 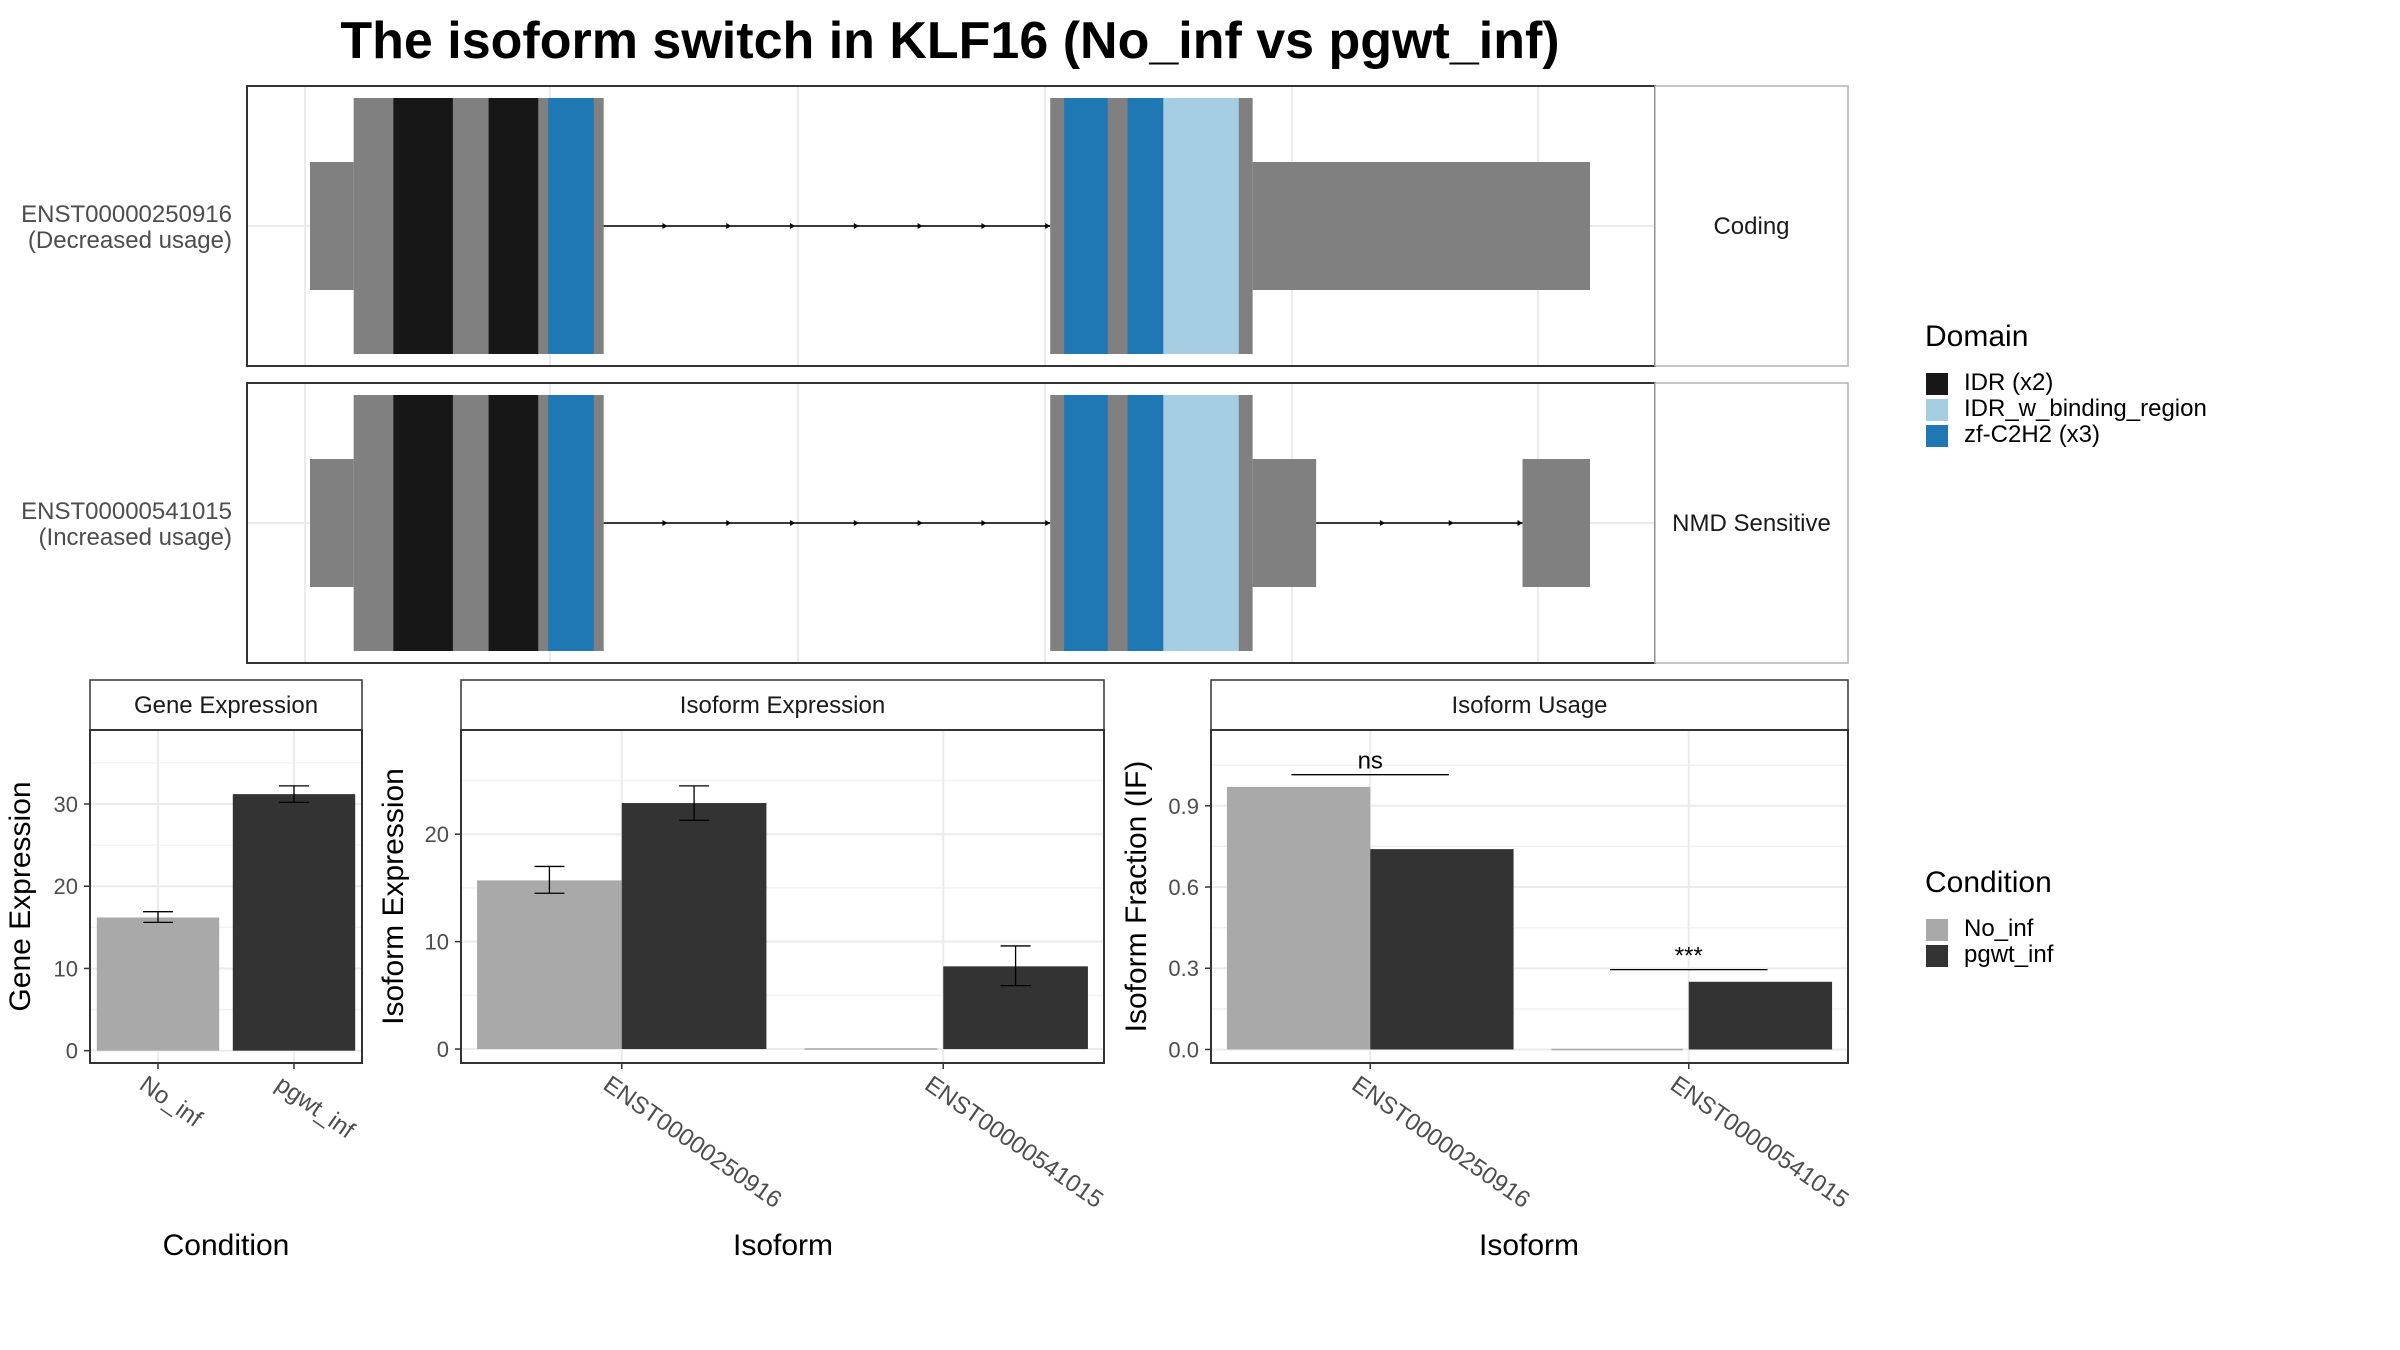 What do you see at coordinates (315, 1108) in the screenshot?
I see `x-tick-label: pgwt_inf` at bounding box center [315, 1108].